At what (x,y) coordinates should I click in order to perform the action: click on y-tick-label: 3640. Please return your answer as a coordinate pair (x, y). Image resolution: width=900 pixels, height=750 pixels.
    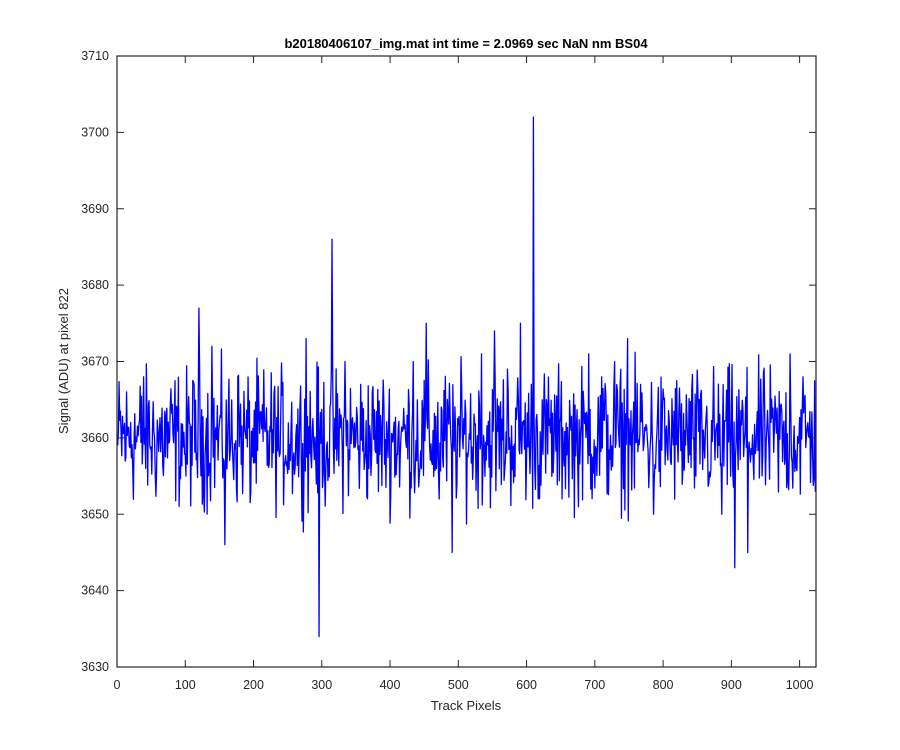
    Looking at the image, I should click on (95, 591).